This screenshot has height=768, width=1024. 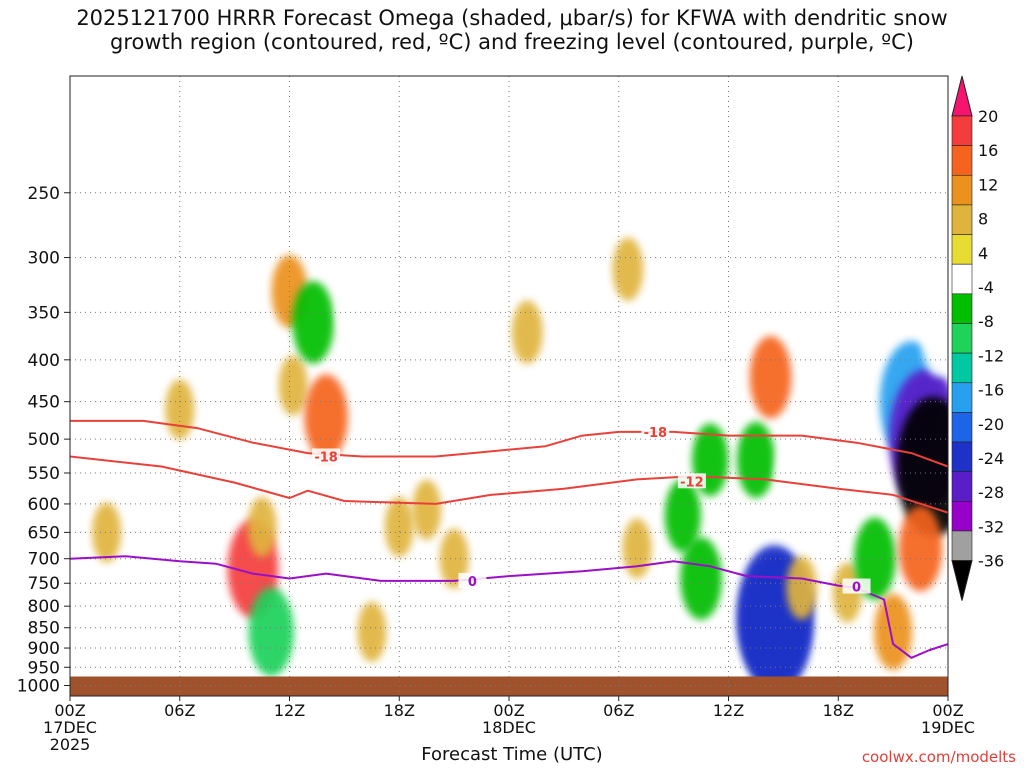 I want to click on credit-text: coolwx.com/modelts, so click(x=938, y=757).